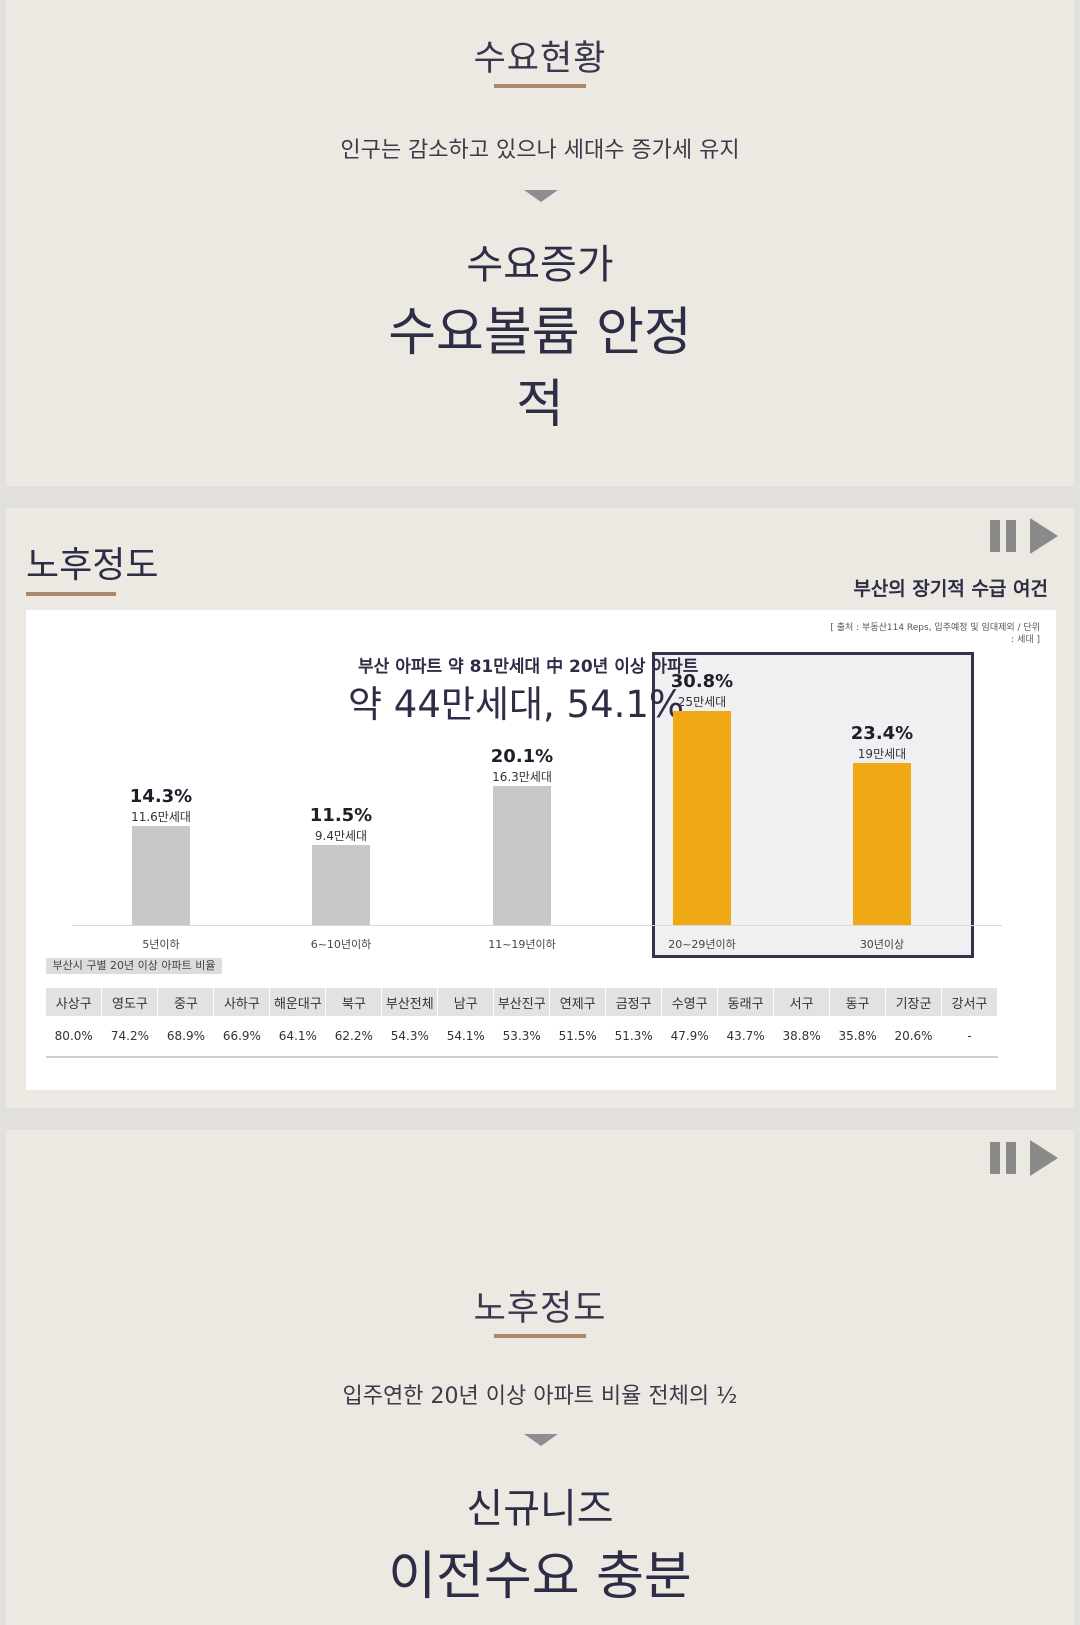 The height and width of the screenshot is (1625, 1080). Describe the element at coordinates (690, 1002) in the screenshot. I see `table-header-cell: 수영구` at that location.